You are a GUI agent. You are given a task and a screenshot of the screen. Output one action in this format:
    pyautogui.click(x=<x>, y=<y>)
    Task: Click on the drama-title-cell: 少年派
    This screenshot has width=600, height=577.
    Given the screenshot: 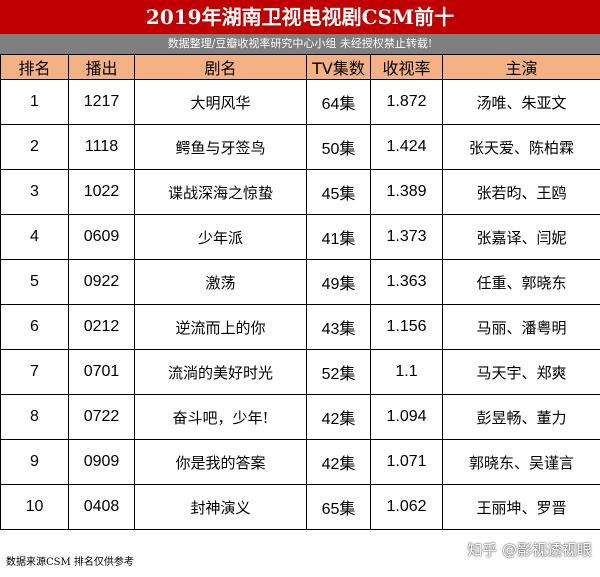 What is the action you would take?
    pyautogui.click(x=220, y=237)
    